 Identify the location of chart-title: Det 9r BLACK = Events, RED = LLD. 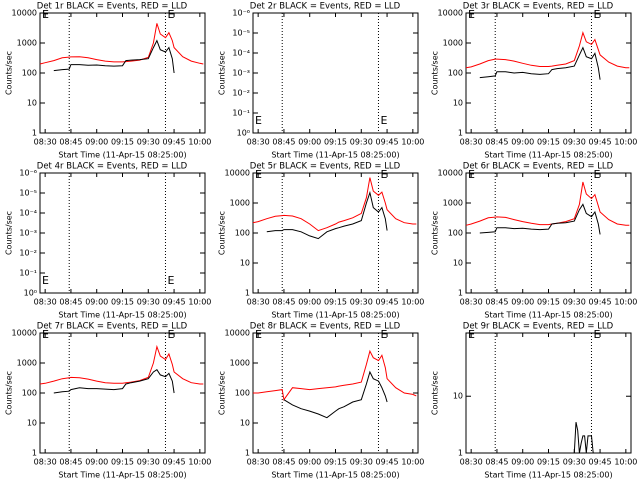
(538, 327).